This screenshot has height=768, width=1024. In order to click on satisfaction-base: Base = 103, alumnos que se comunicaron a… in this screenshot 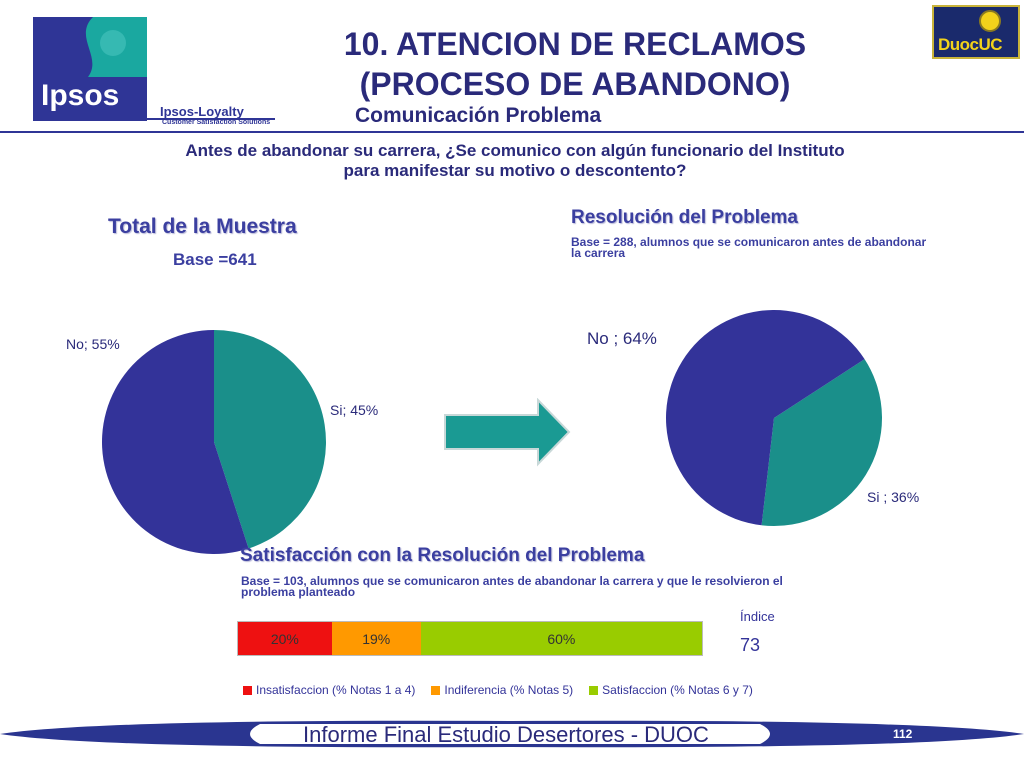, I will do `click(512, 586)`.